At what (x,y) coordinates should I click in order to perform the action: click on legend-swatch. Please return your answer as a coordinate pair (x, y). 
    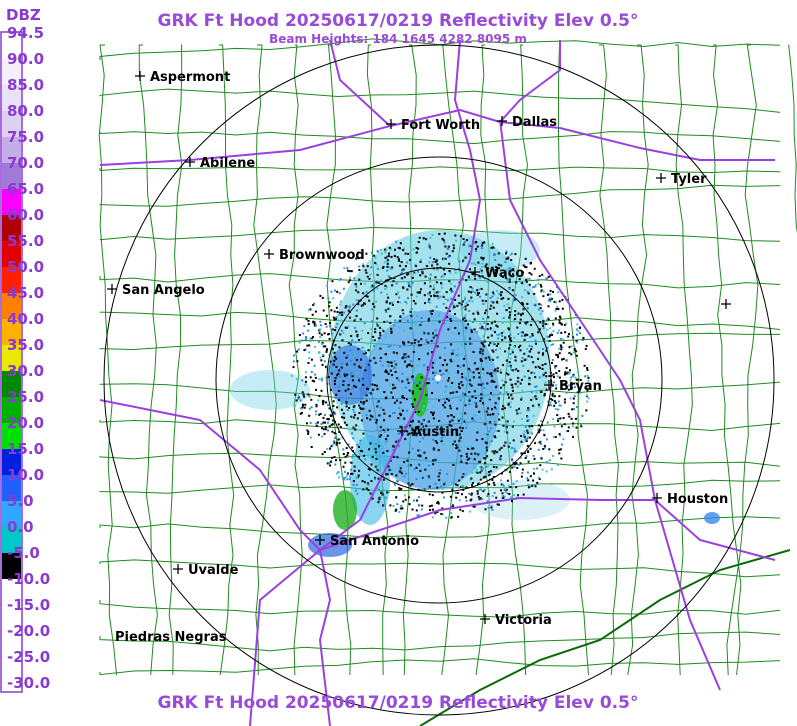
    Looking at the image, I should click on (11, 644).